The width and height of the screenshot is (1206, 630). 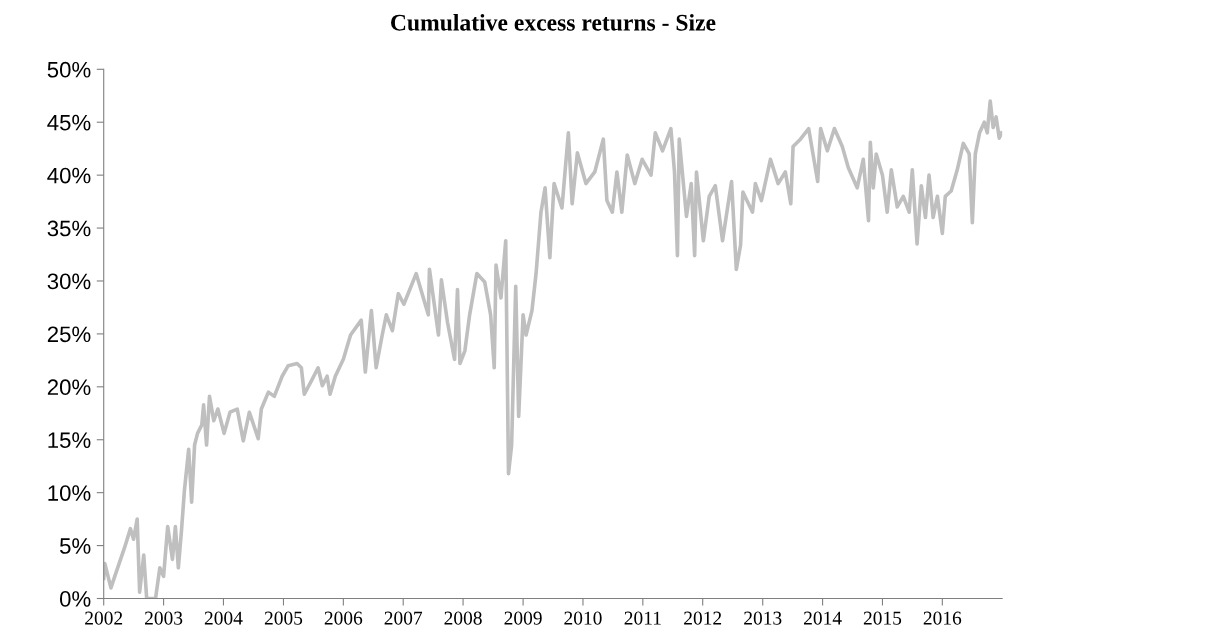 What do you see at coordinates (823, 618) in the screenshot?
I see `x-tick-label: 2014` at bounding box center [823, 618].